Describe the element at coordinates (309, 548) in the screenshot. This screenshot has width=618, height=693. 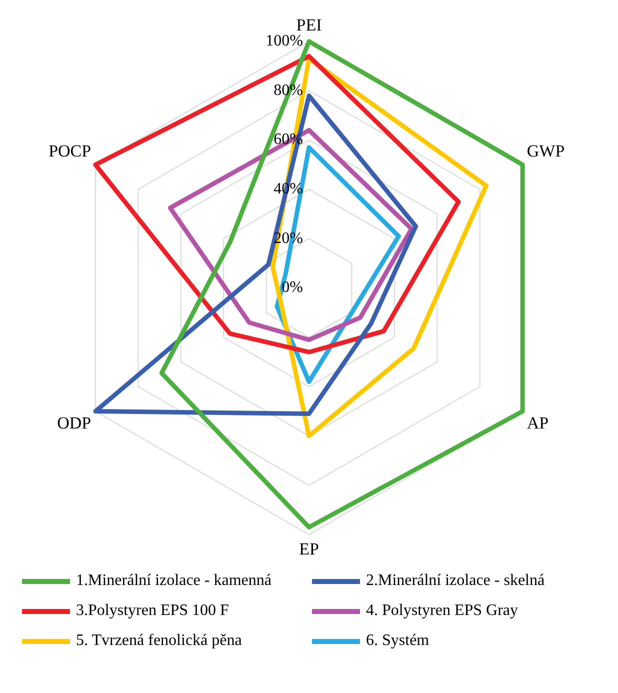
I see `spoke-label: EP` at that location.